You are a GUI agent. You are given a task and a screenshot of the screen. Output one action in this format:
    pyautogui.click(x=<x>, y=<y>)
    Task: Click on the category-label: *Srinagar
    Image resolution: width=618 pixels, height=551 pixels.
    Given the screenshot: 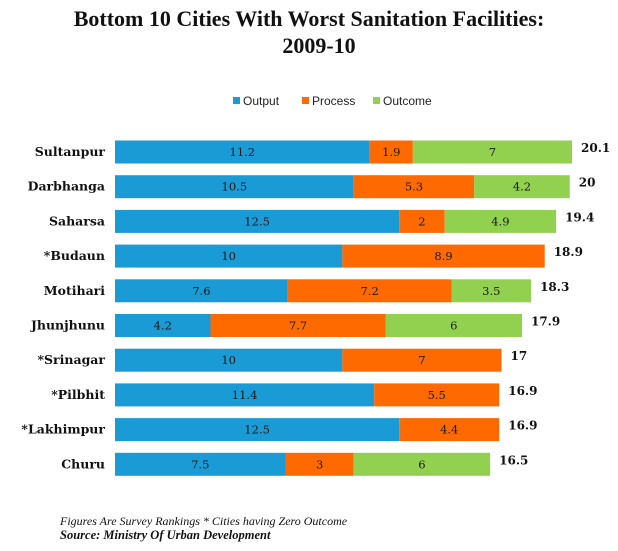 What is the action you would take?
    pyautogui.click(x=71, y=359)
    